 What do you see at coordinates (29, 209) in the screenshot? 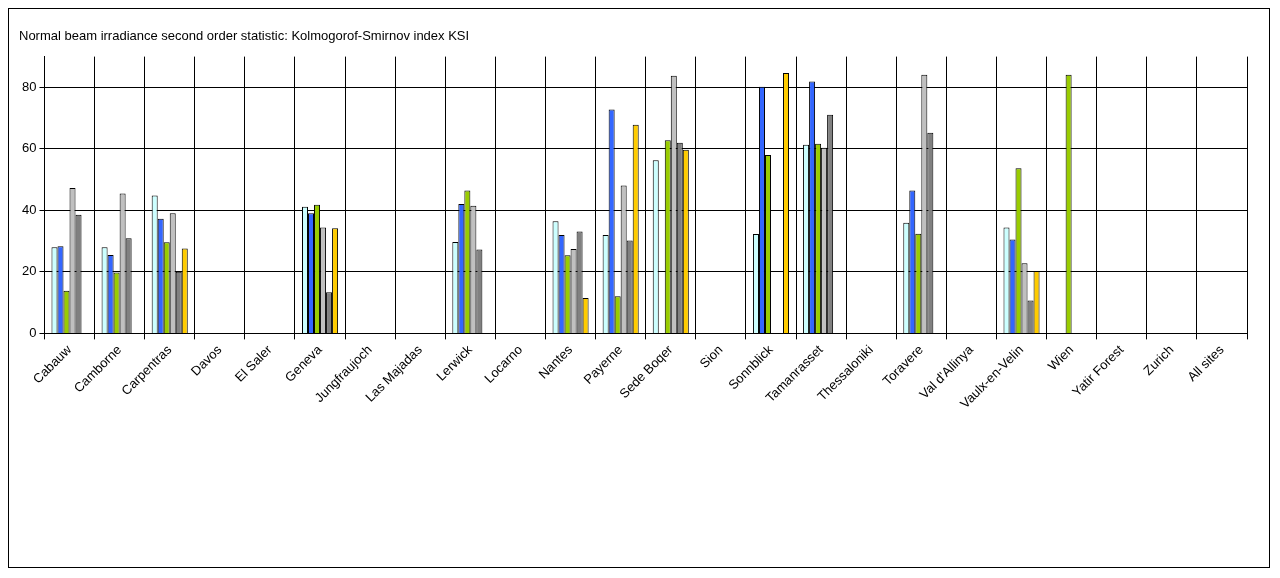
I see `y-tick-label: 40` at bounding box center [29, 209].